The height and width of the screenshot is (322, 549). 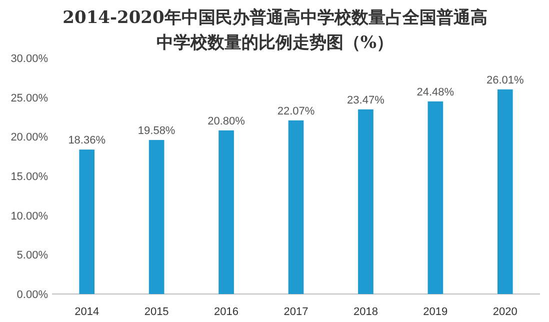 I want to click on data-label: 22.07%, so click(x=296, y=111).